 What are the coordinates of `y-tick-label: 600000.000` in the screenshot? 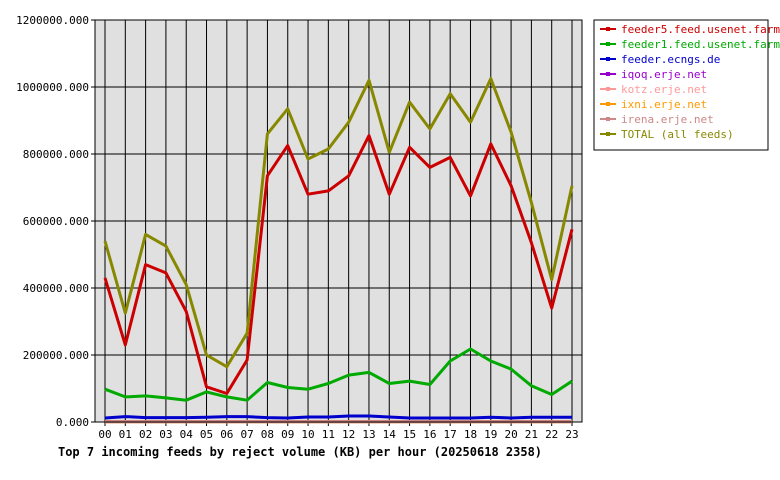 It's located at (56, 221).